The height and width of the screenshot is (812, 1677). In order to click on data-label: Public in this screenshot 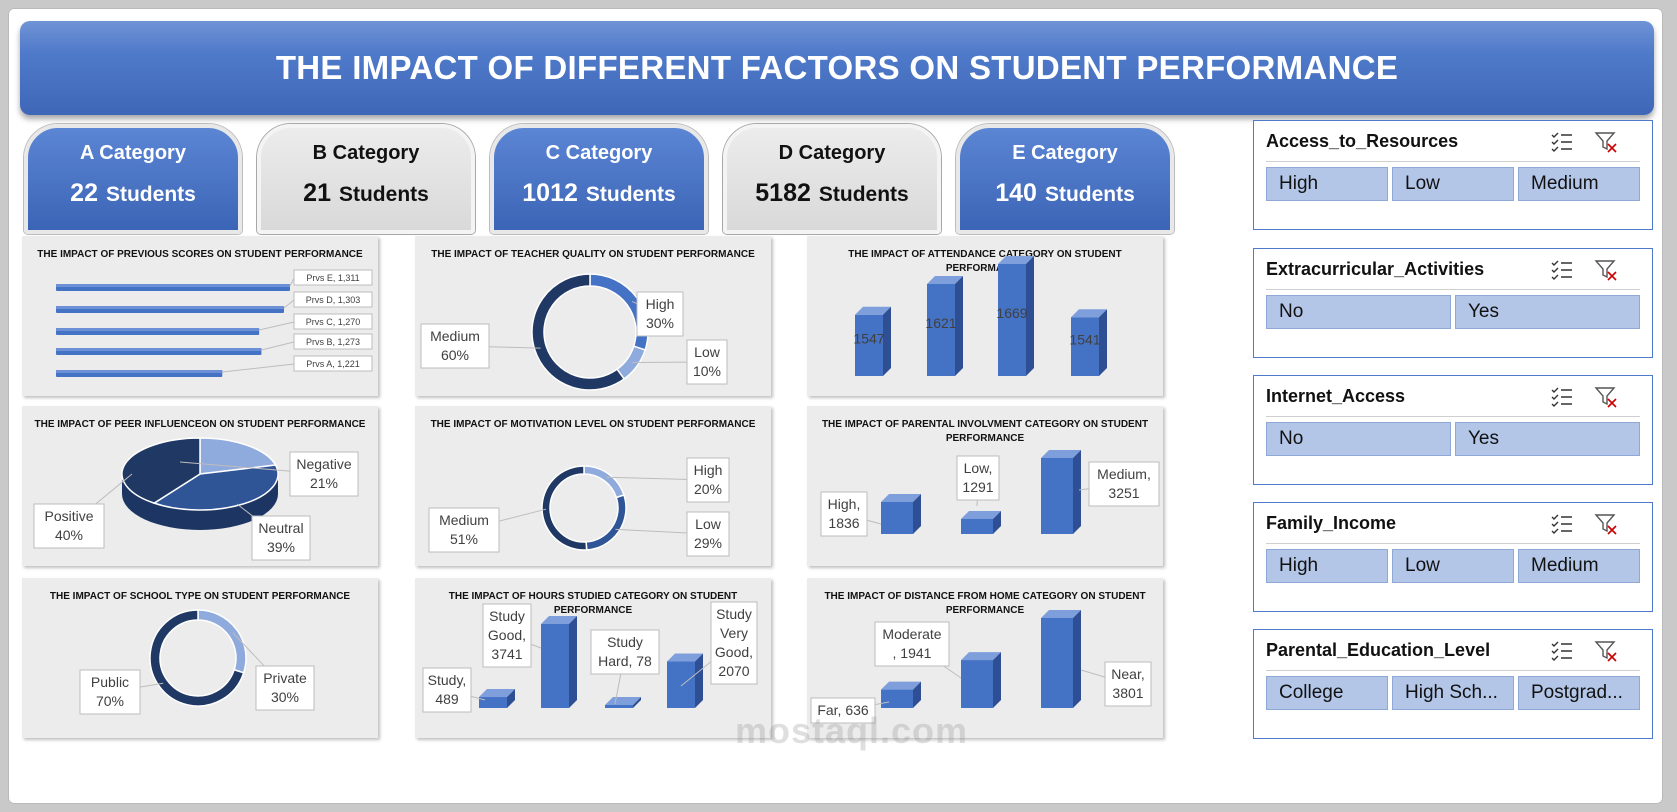, I will do `click(110, 682)`.